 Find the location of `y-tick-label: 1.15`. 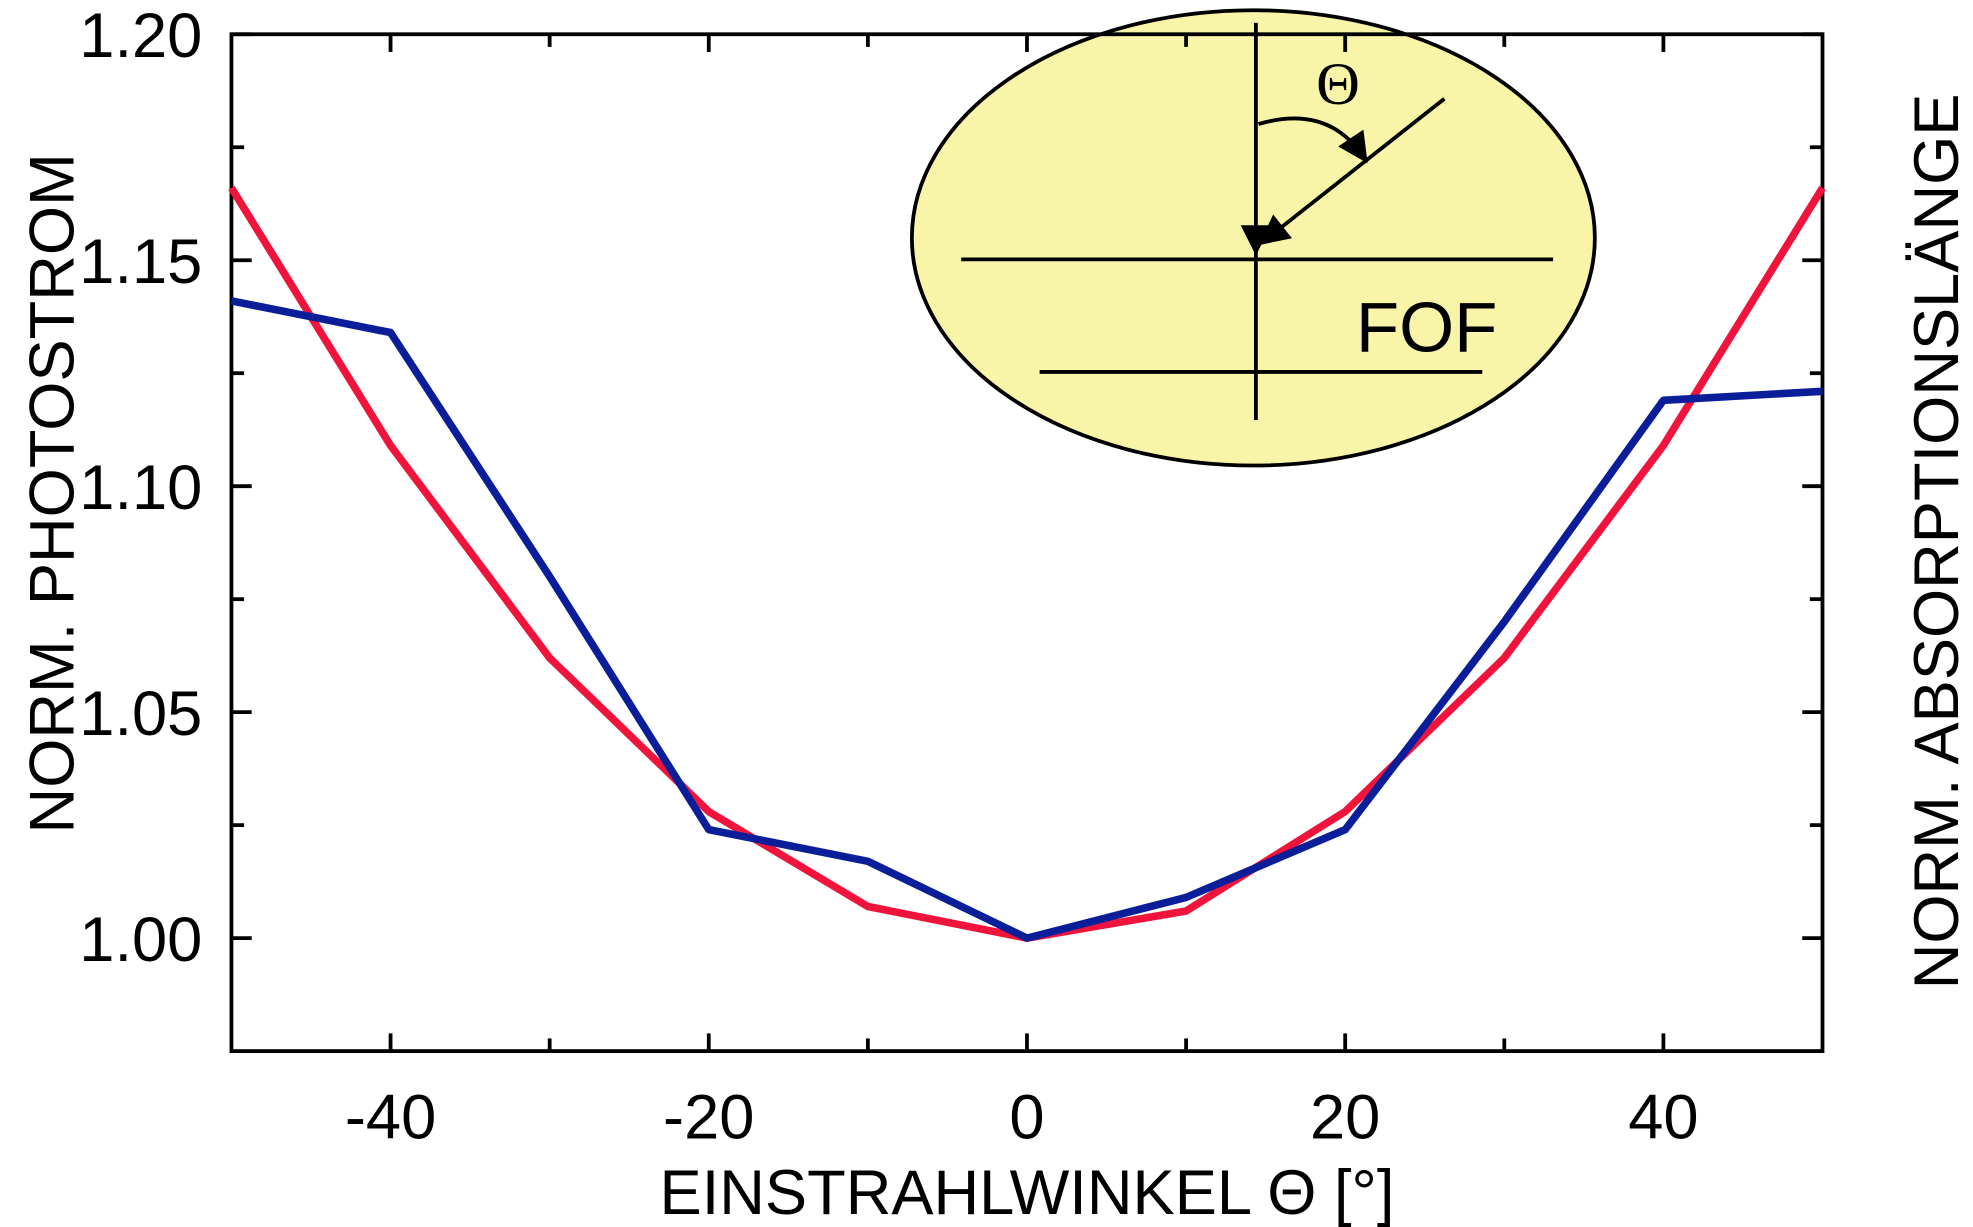

y-tick-label: 1.15 is located at coordinates (140, 262).